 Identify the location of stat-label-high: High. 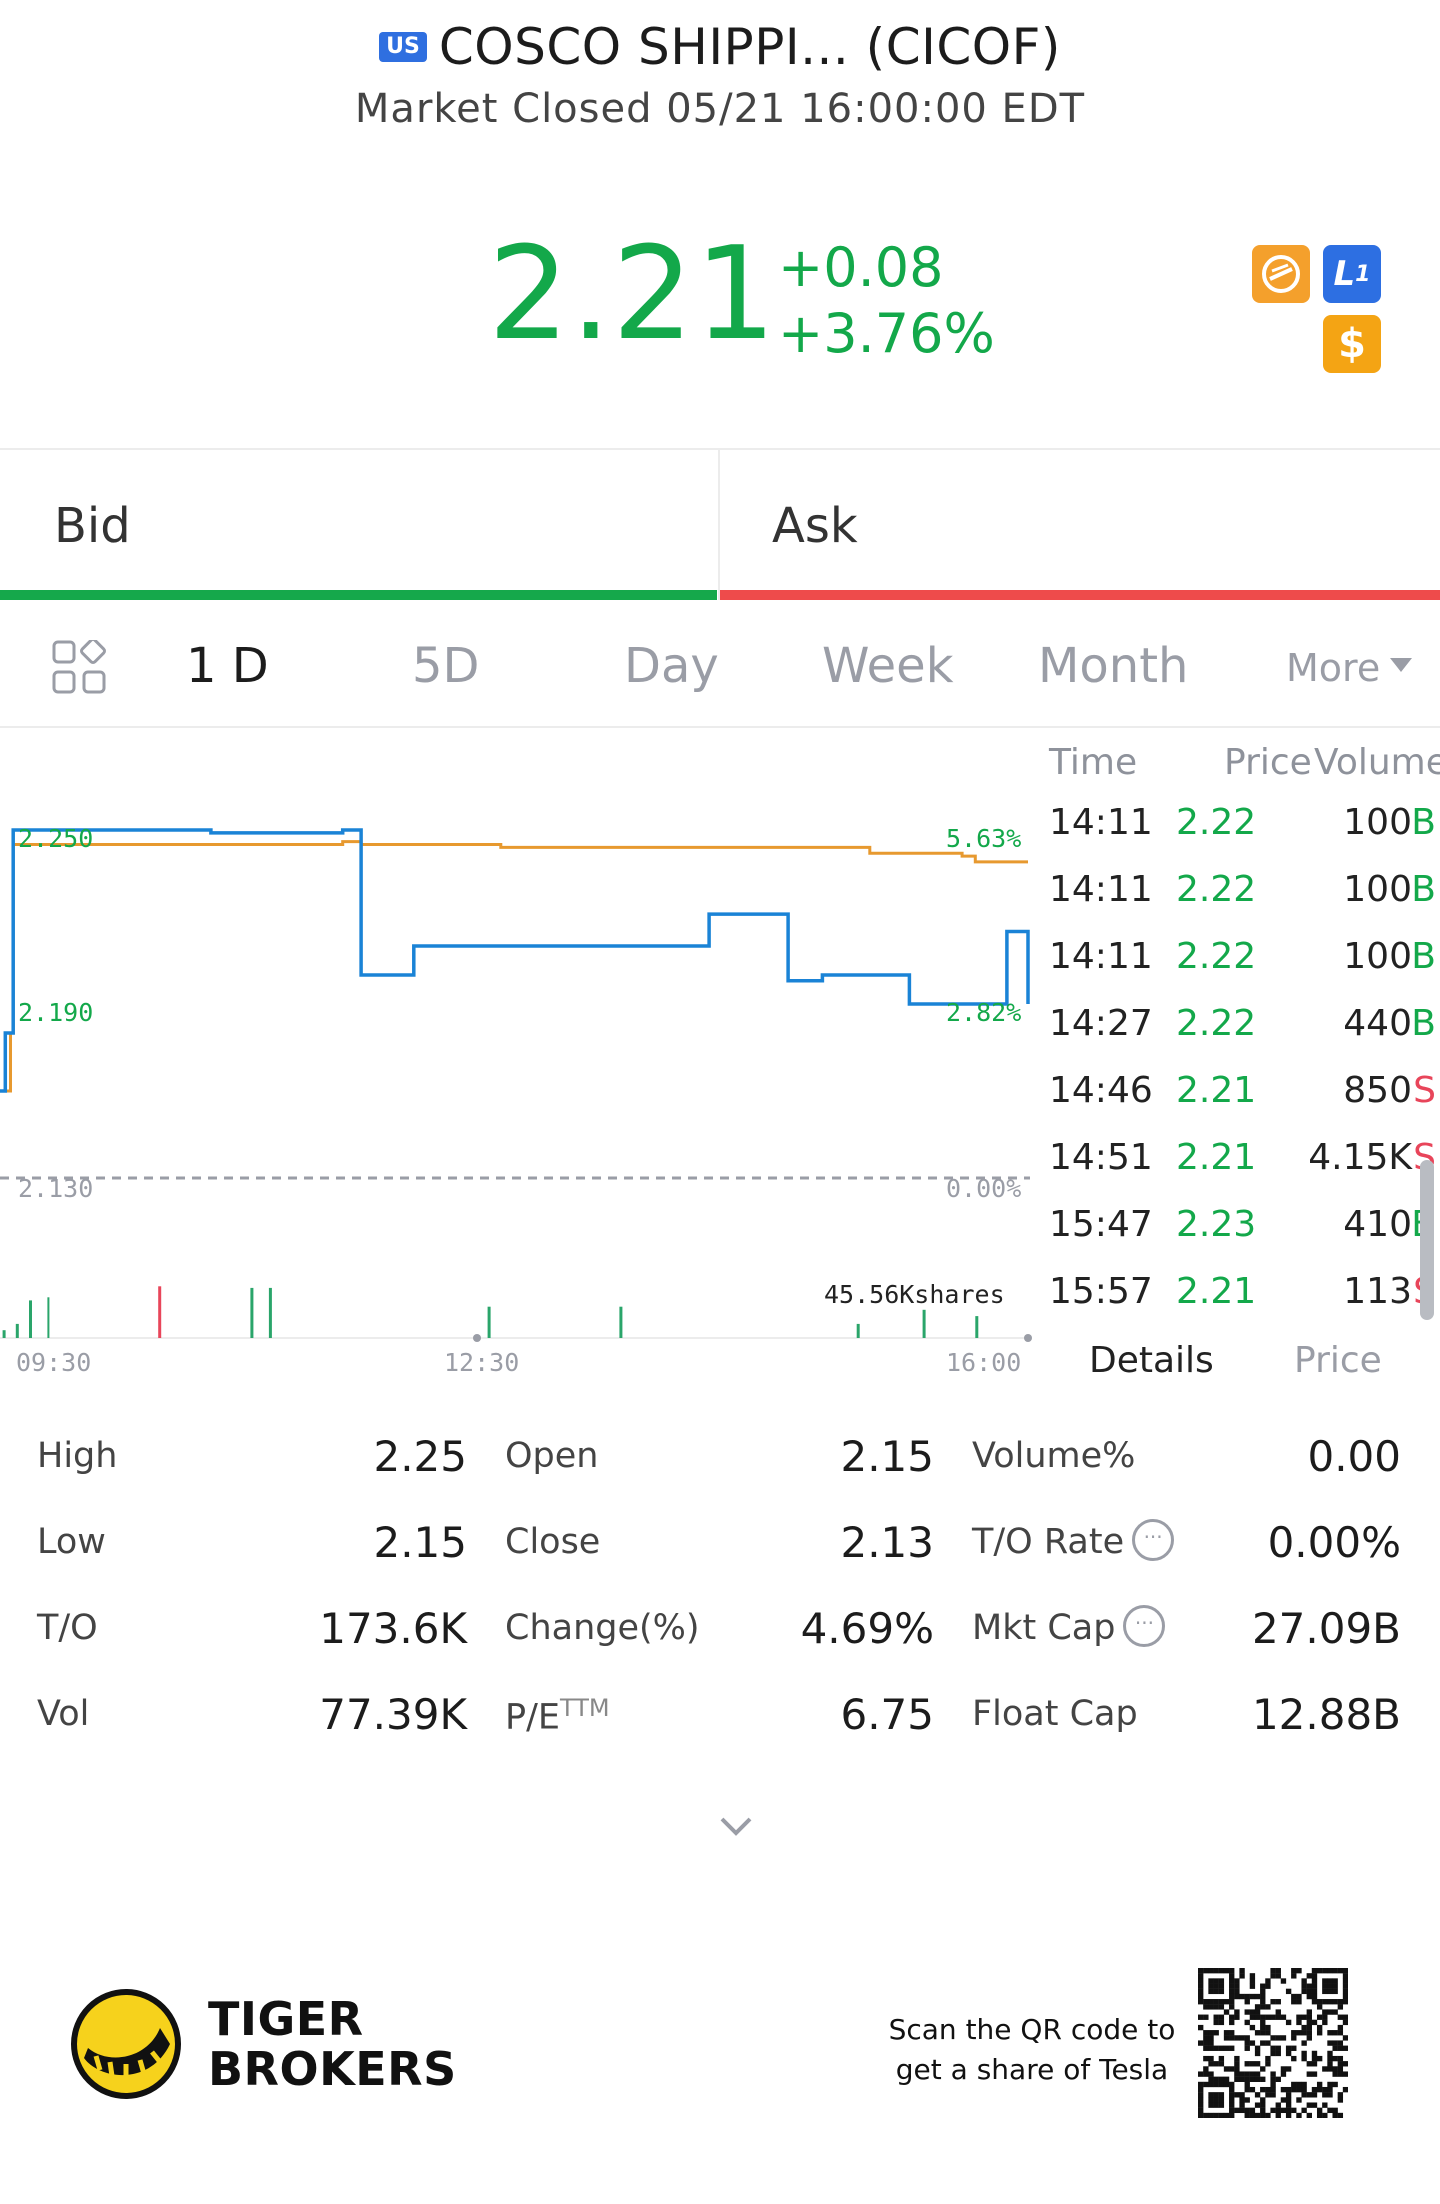
(77, 1456).